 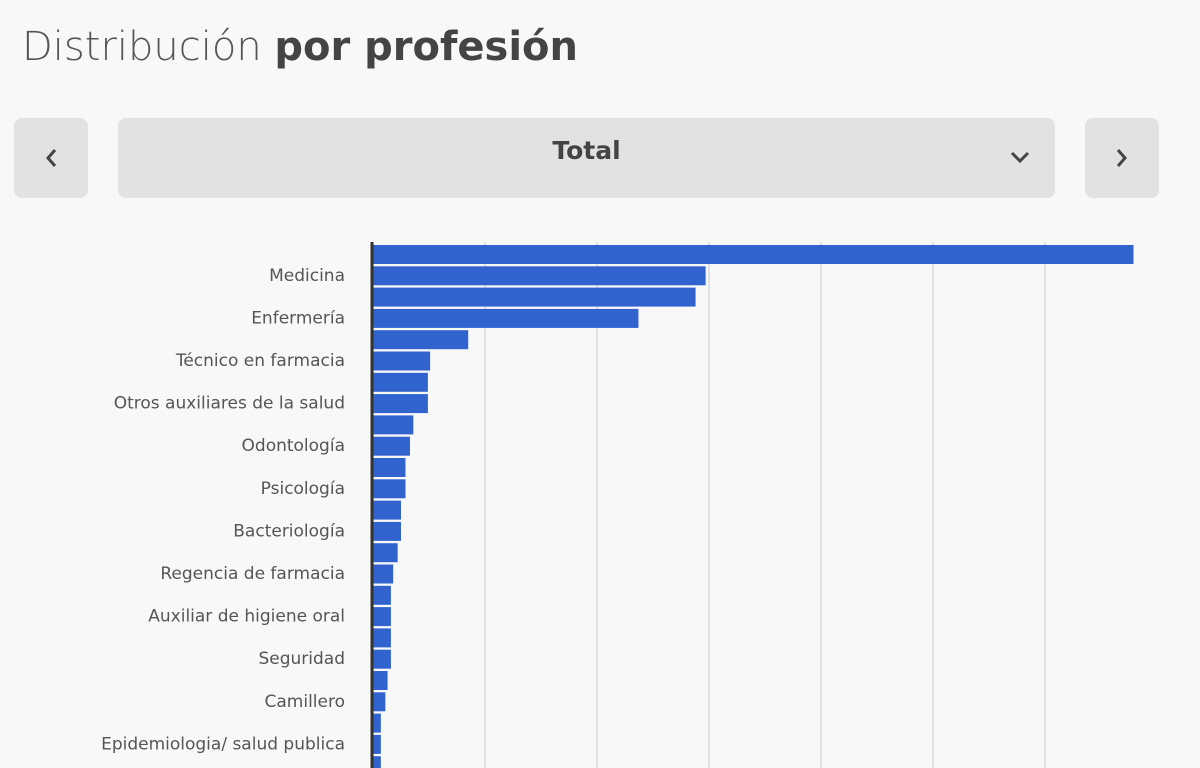 I want to click on dropdown-icon, so click(x=1020, y=157).